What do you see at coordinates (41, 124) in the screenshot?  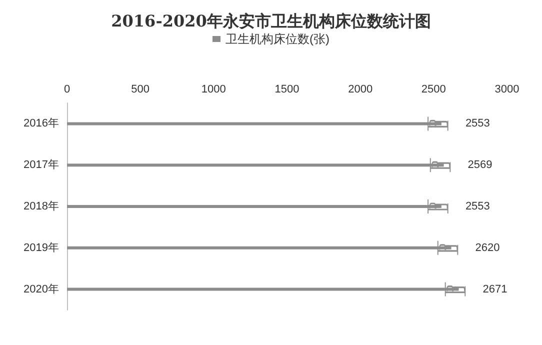 I see `y-tick-label: 2016年` at bounding box center [41, 124].